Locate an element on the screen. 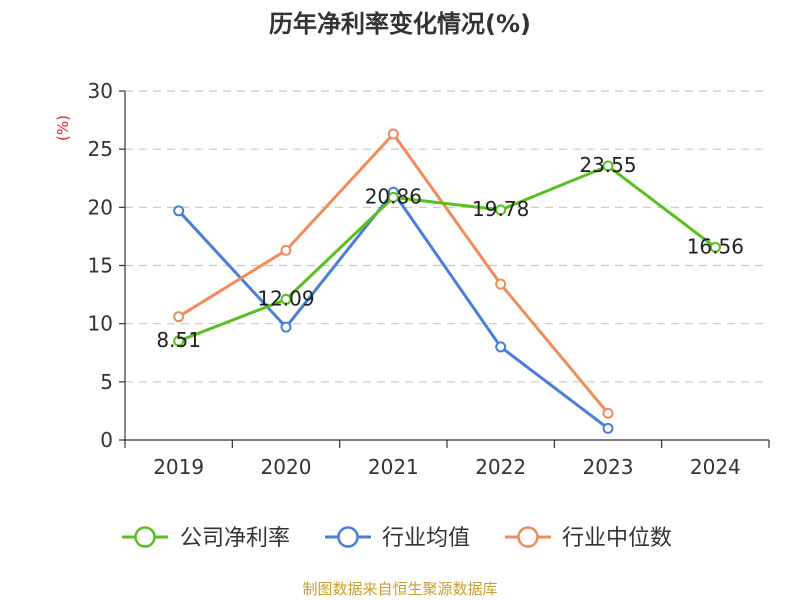  legend-item: 行业均值 is located at coordinates (397, 538).